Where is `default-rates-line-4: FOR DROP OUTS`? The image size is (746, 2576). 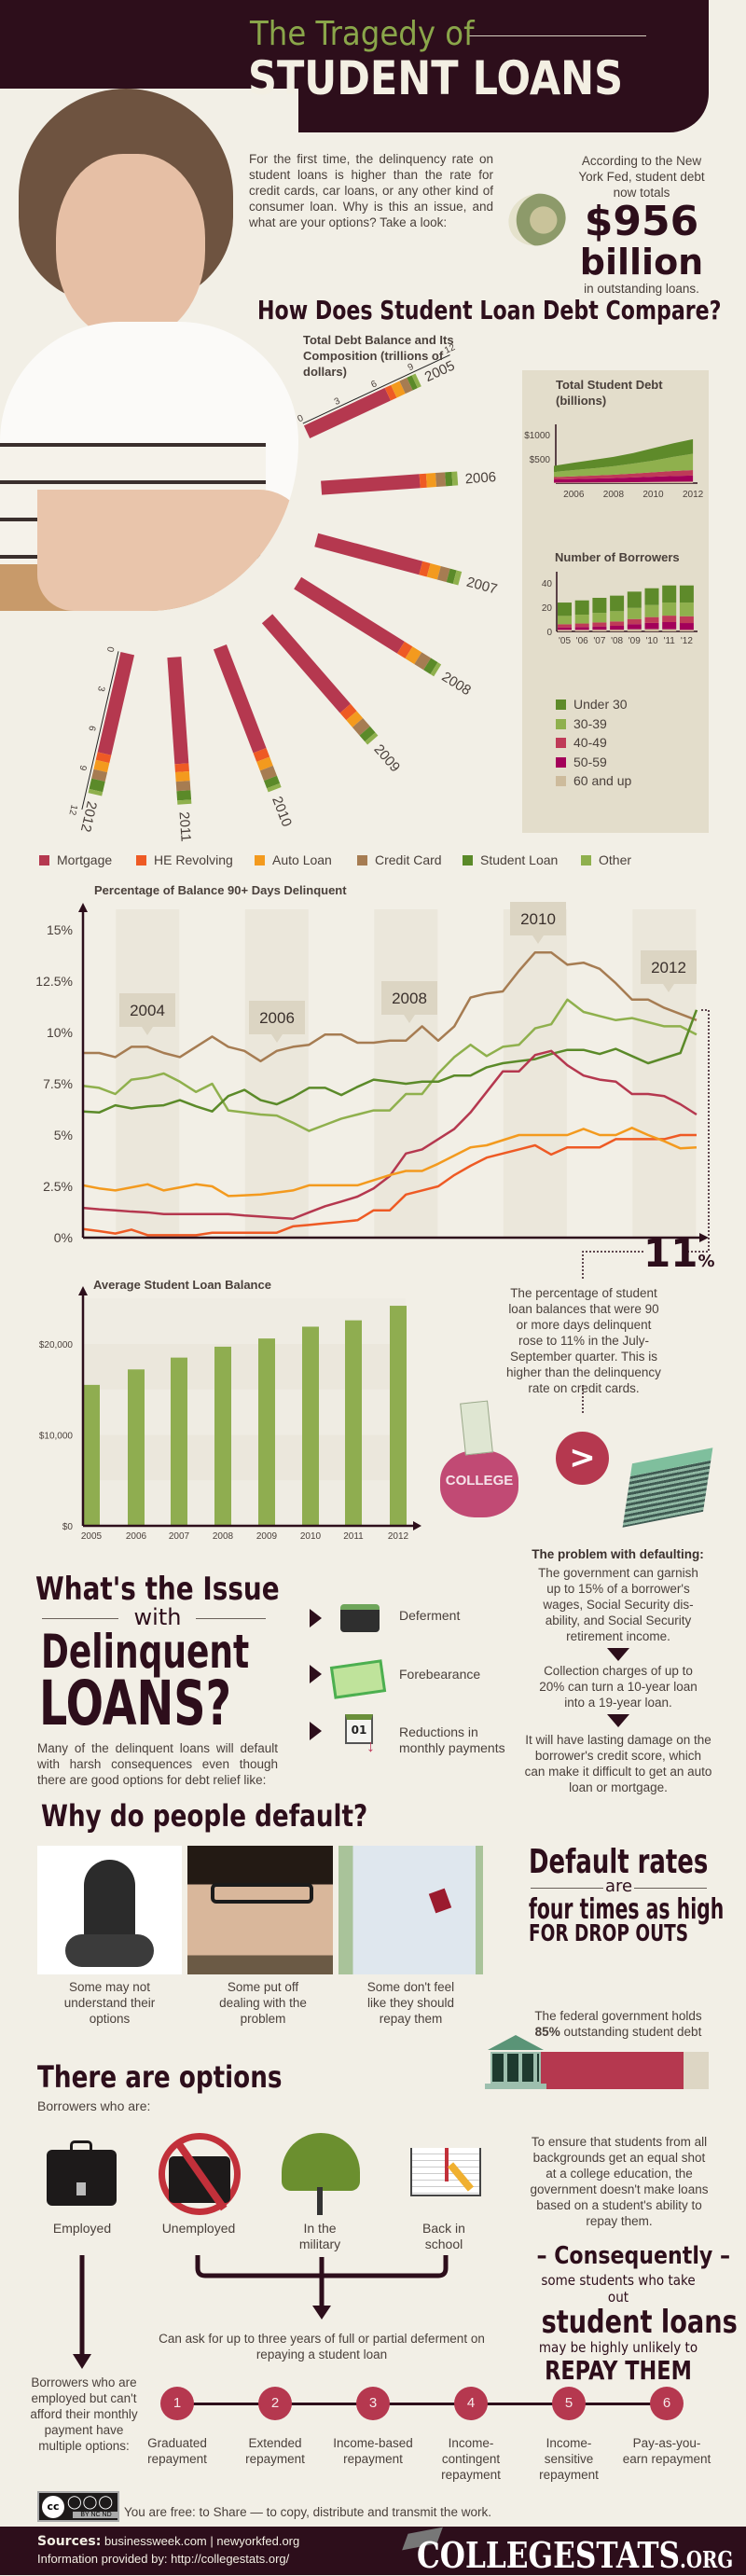
default-rates-line-4: FOR DROP OUTS is located at coordinates (609, 1932).